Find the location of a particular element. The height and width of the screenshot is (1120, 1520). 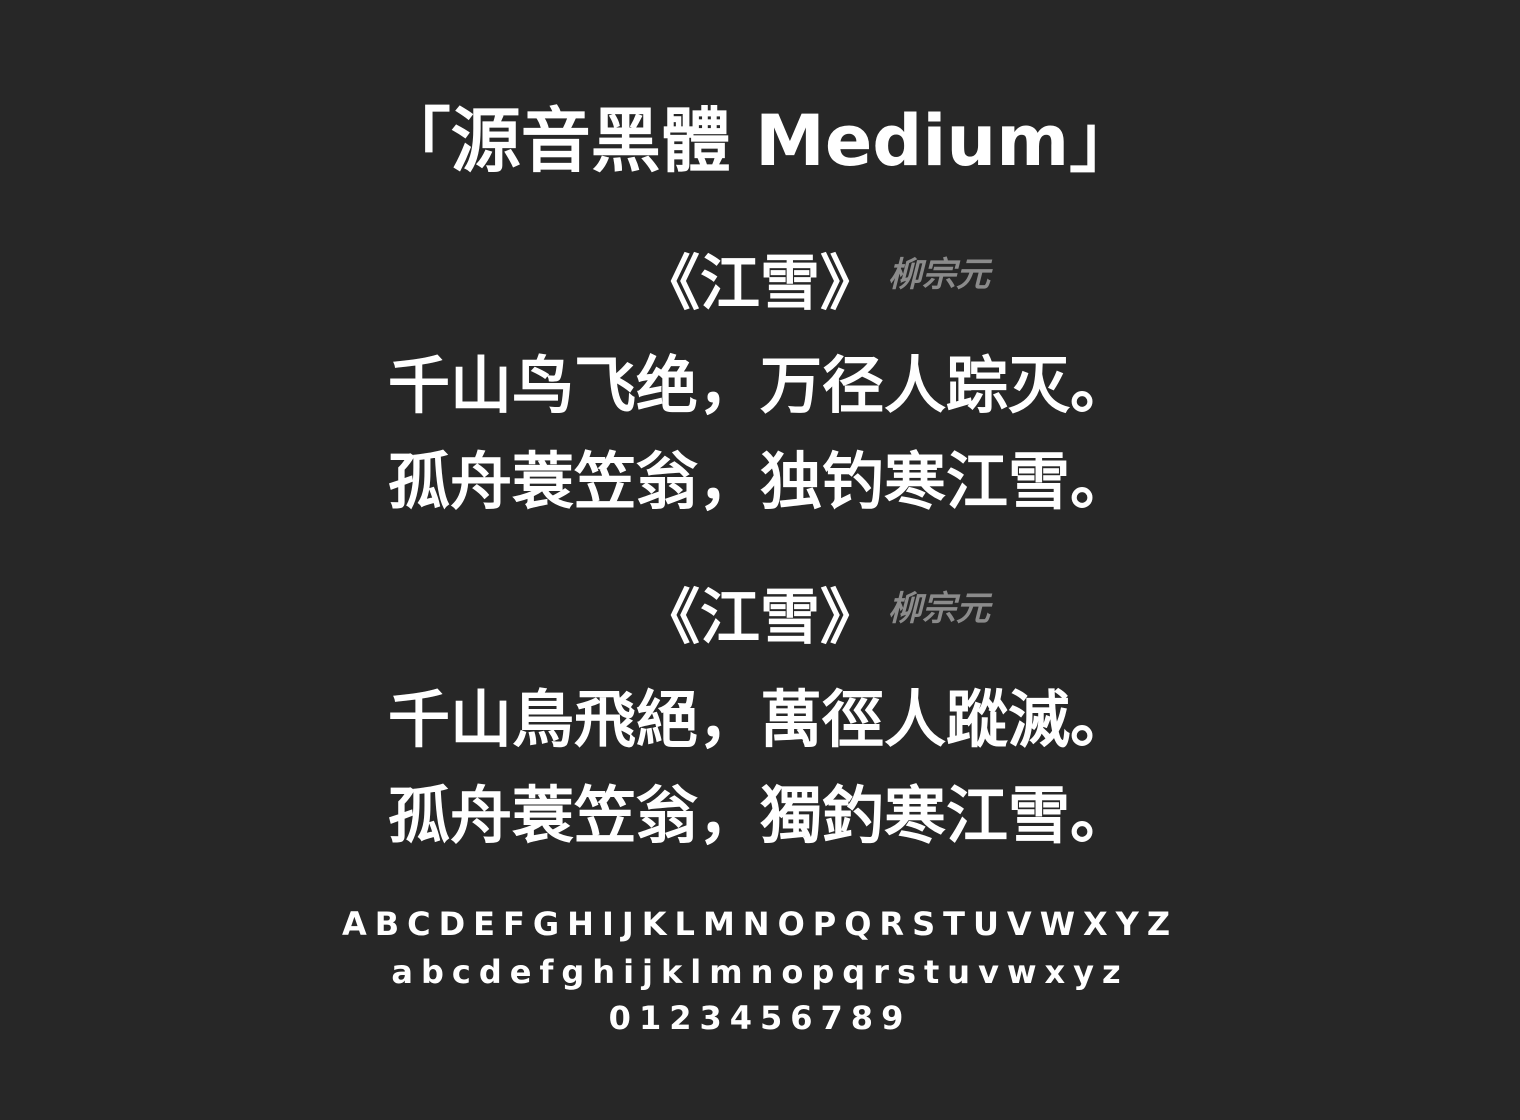

lowercase-specimen: abcdefghijklmnopqrstuvwxyz is located at coordinates (760, 972).